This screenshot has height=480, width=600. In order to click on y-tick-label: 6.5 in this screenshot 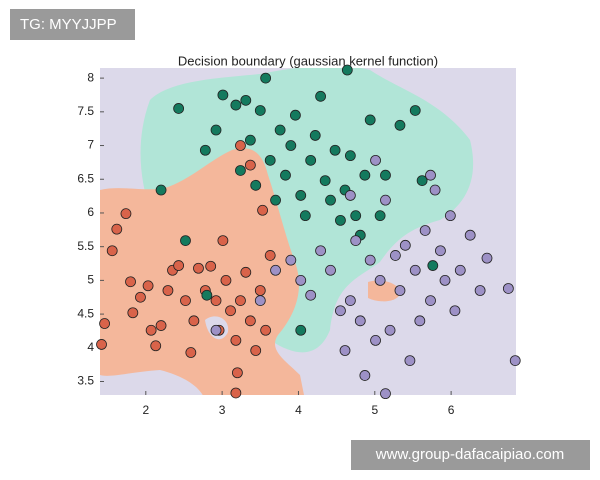, I will do `click(85, 178)`.